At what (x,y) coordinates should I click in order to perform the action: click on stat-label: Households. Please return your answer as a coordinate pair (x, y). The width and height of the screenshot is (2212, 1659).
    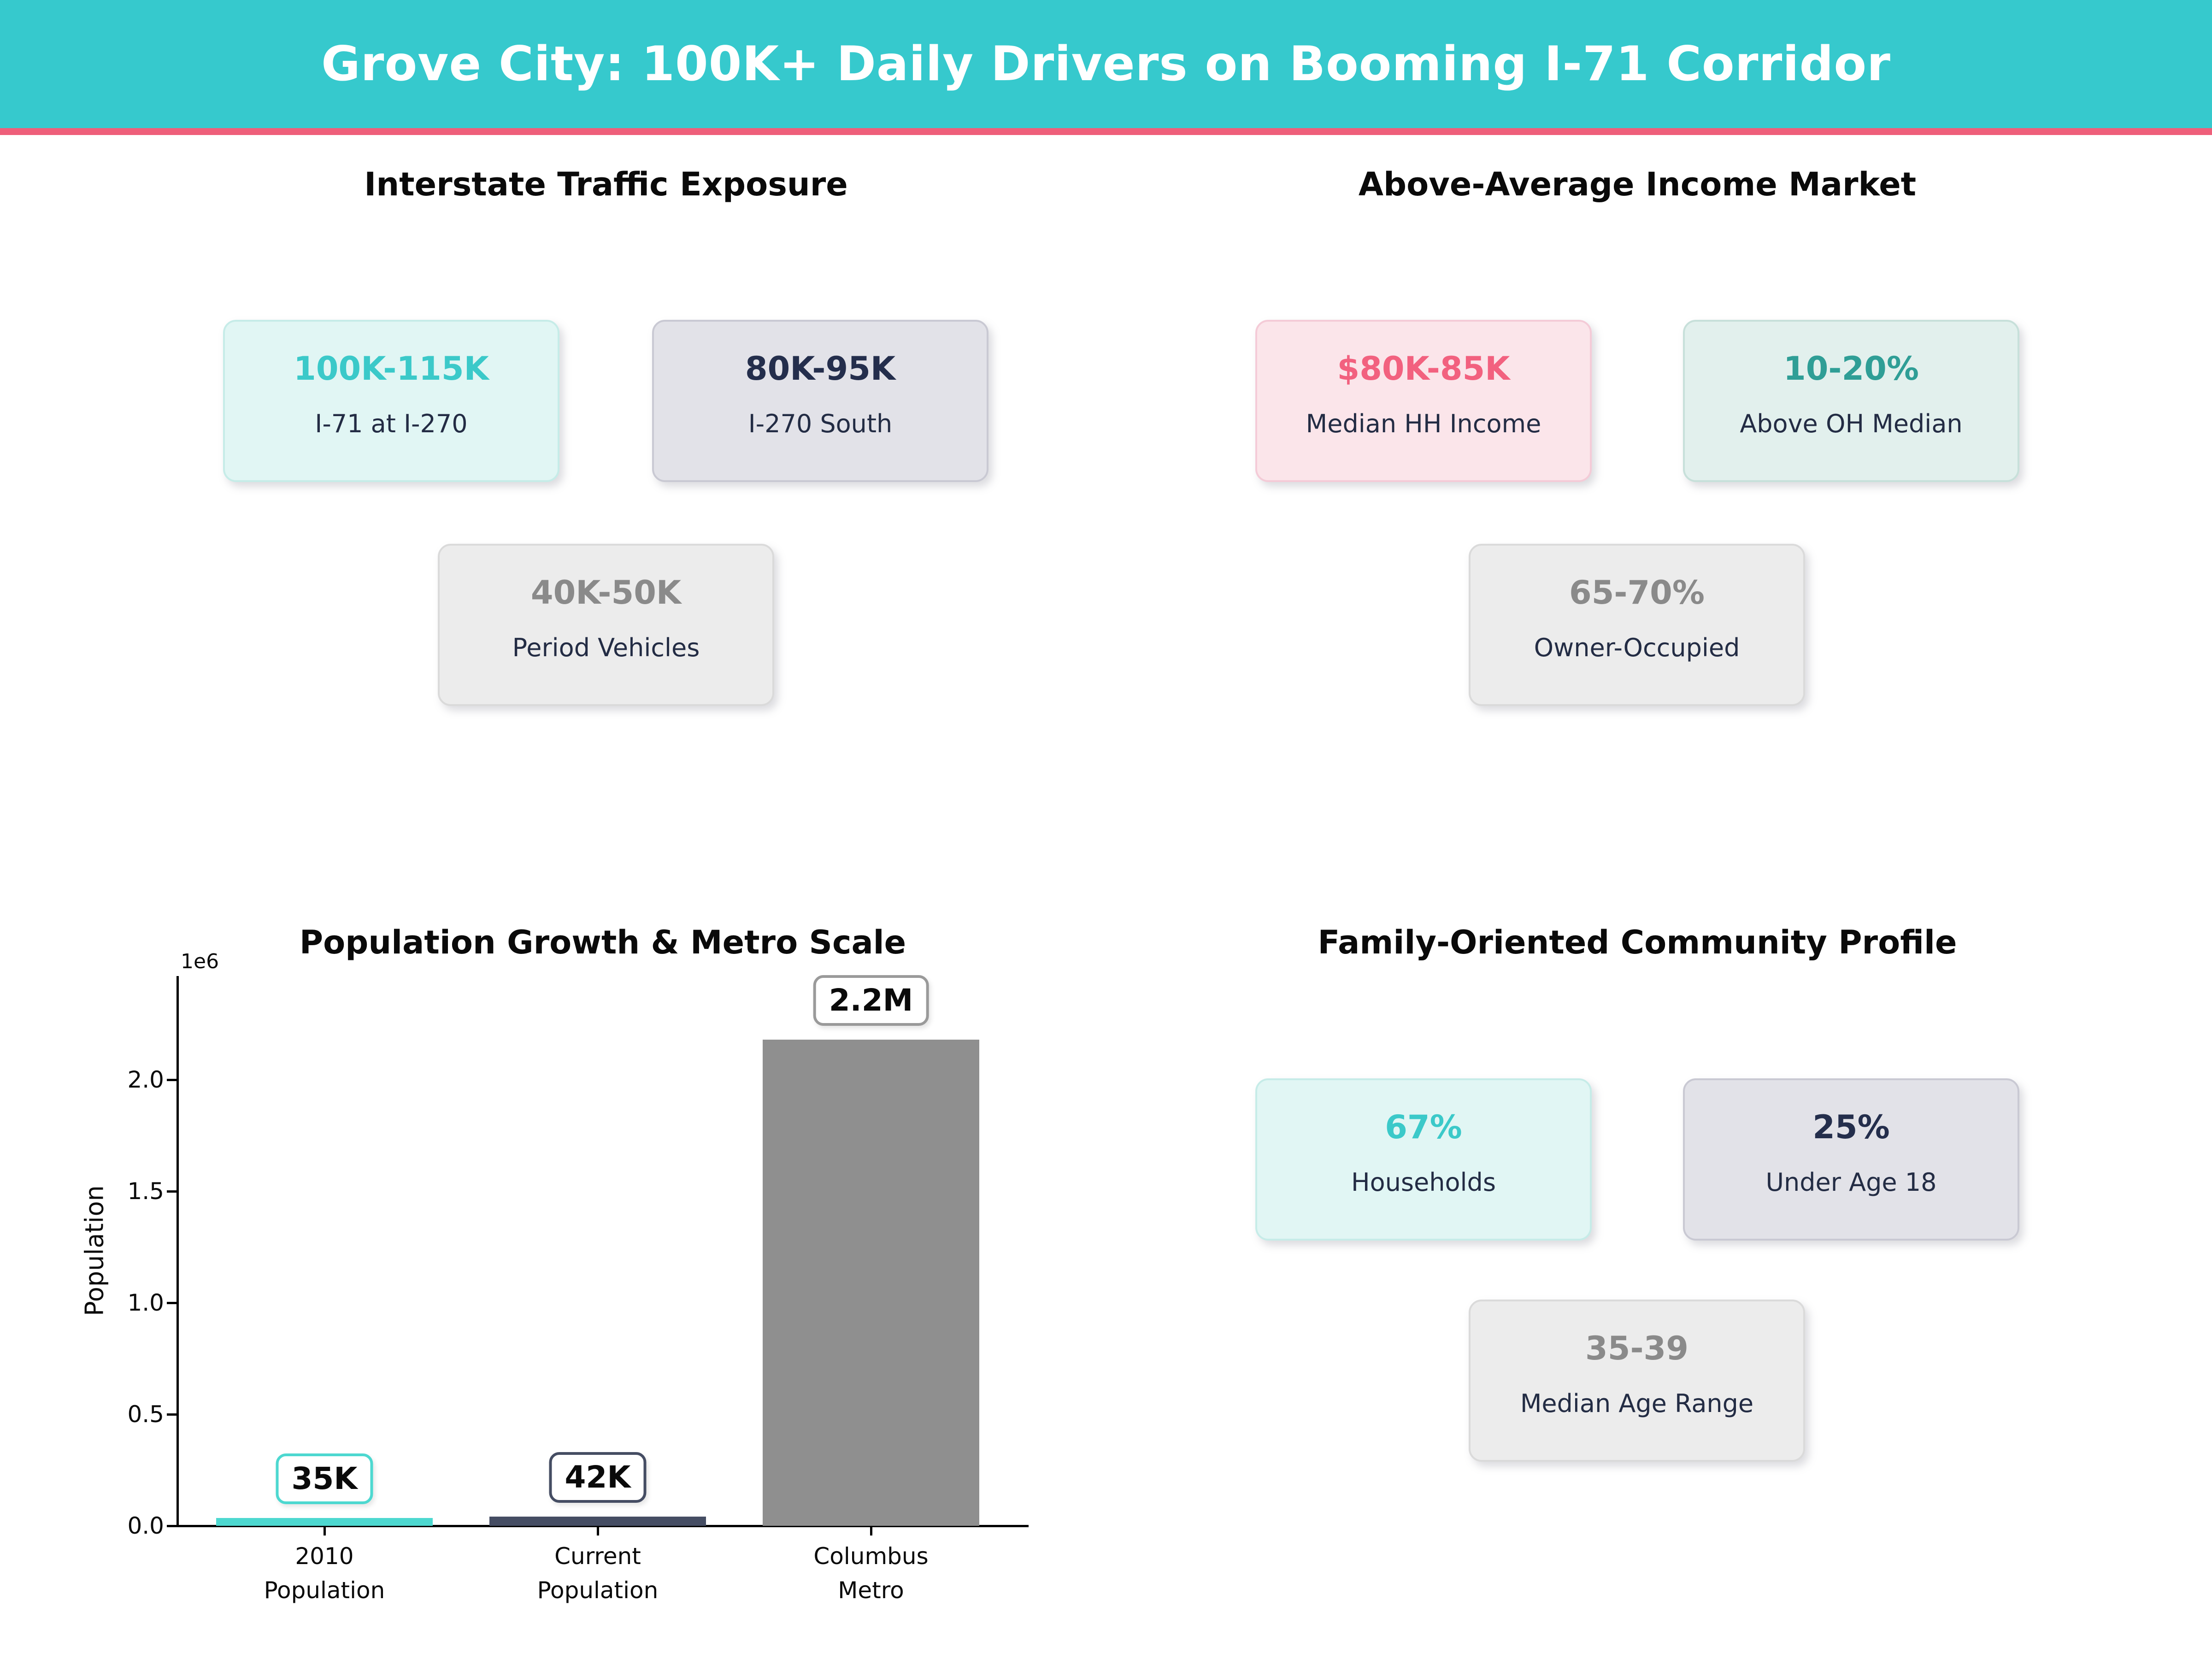
    Looking at the image, I should click on (1423, 1182).